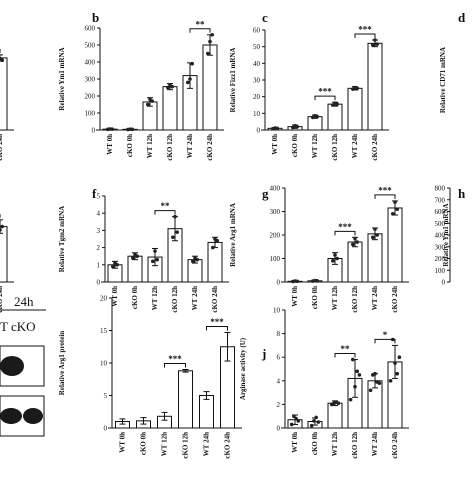  Describe the element at coordinates (90, 29) in the screenshot. I see `y-tick-label: 600` at that location.